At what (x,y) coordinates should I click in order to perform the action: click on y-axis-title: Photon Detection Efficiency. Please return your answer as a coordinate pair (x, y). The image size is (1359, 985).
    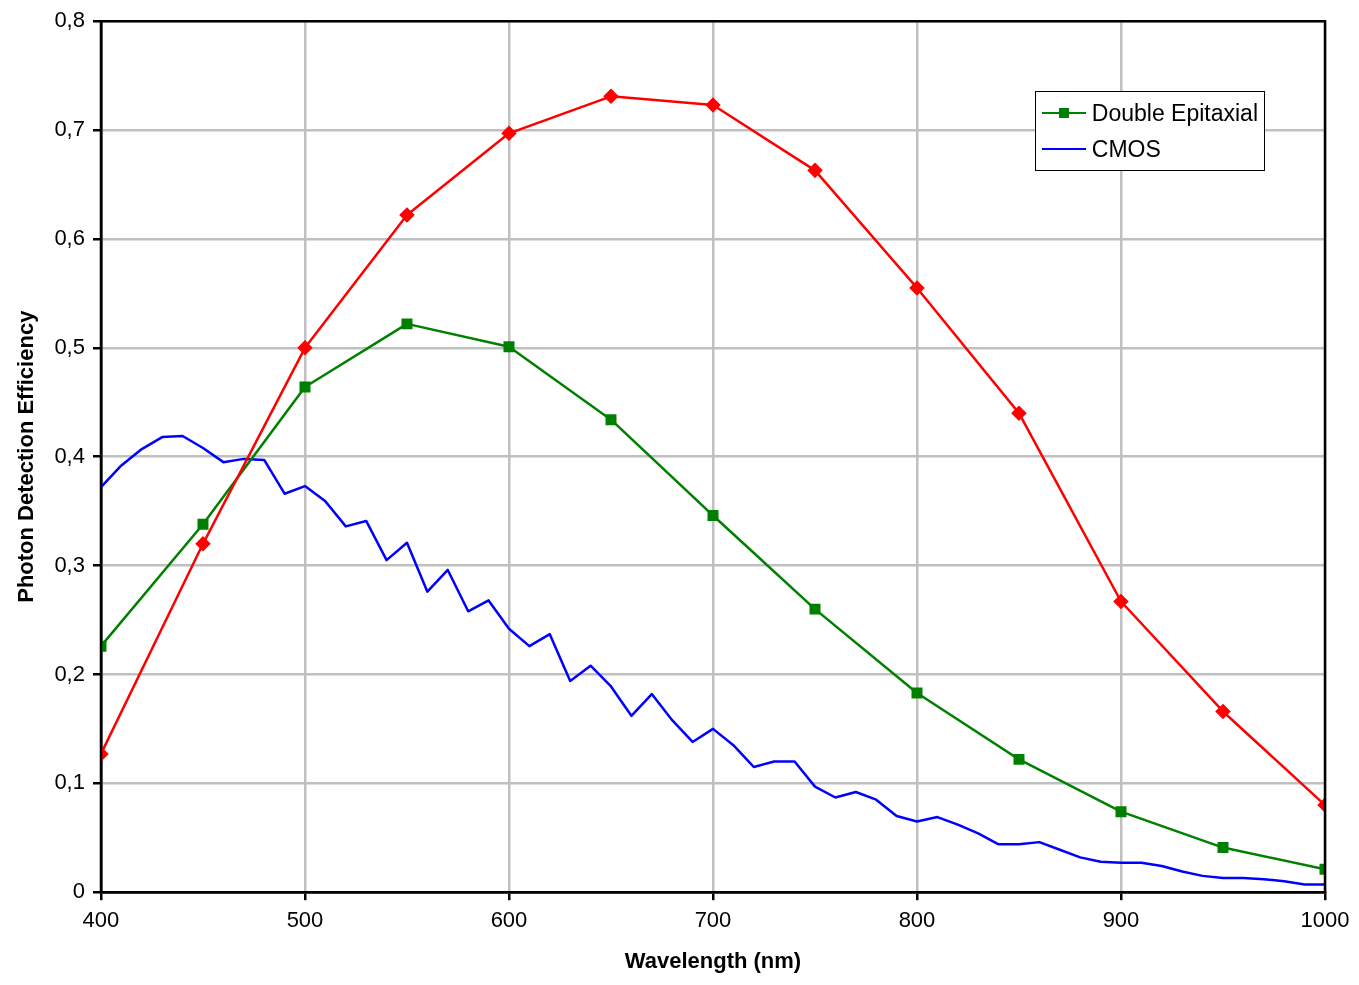
    Looking at the image, I should click on (26, 456).